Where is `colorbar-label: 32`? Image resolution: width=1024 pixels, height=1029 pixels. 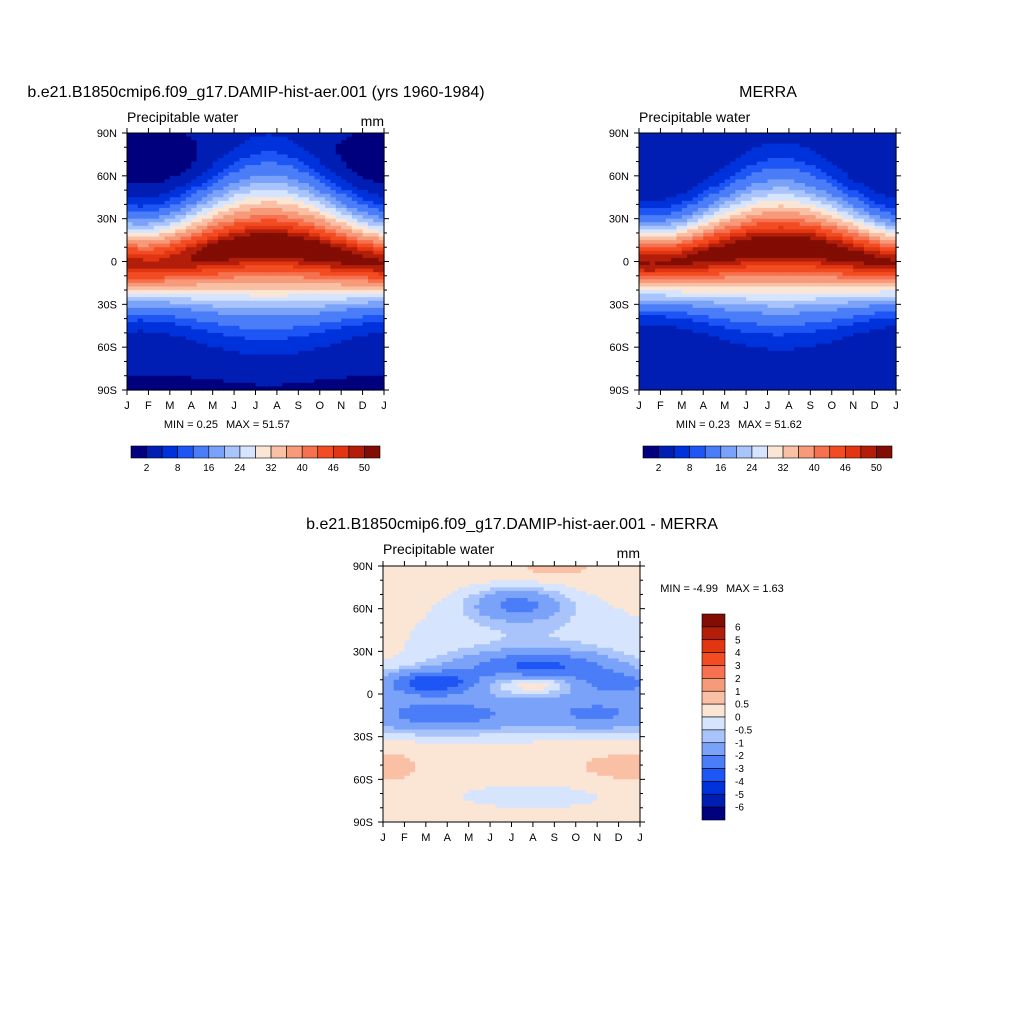
colorbar-label: 32 is located at coordinates (272, 468).